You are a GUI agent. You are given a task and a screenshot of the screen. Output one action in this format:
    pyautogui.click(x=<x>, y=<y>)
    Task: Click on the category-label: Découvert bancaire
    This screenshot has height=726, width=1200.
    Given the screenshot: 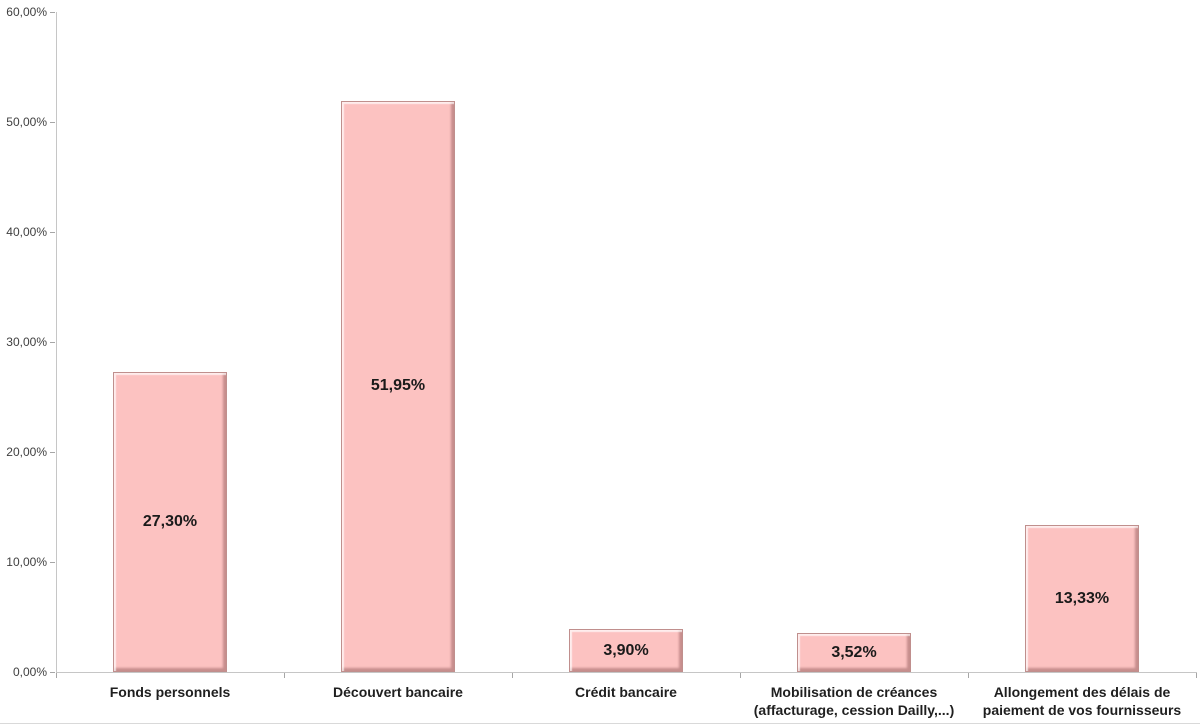 What is the action you would take?
    pyautogui.click(x=398, y=692)
    